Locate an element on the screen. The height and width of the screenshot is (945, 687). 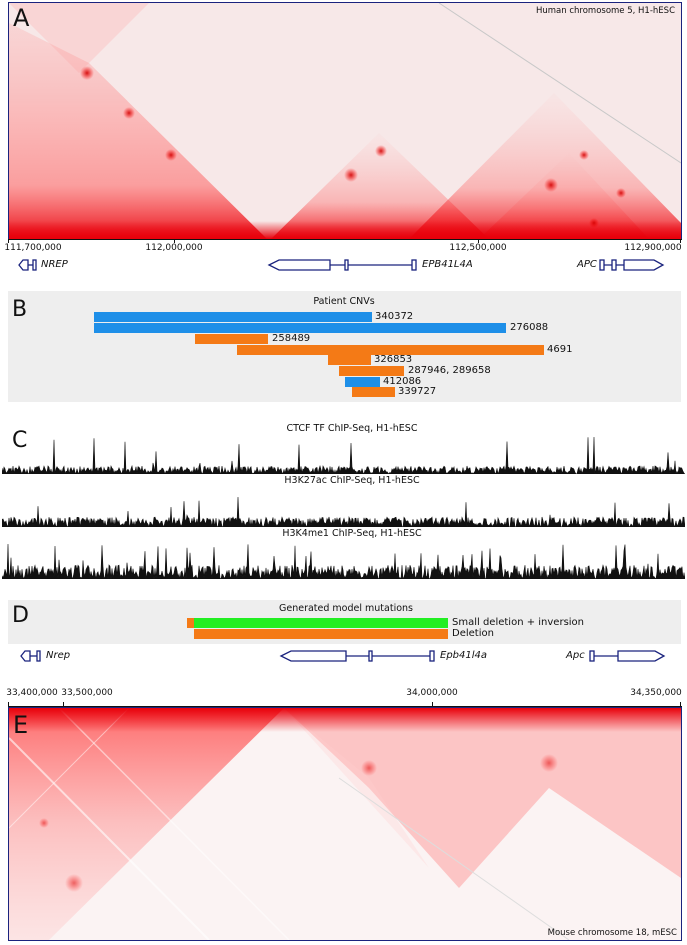
mouse-gene-nrep-label: Nrep is located at coordinates (58, 655).